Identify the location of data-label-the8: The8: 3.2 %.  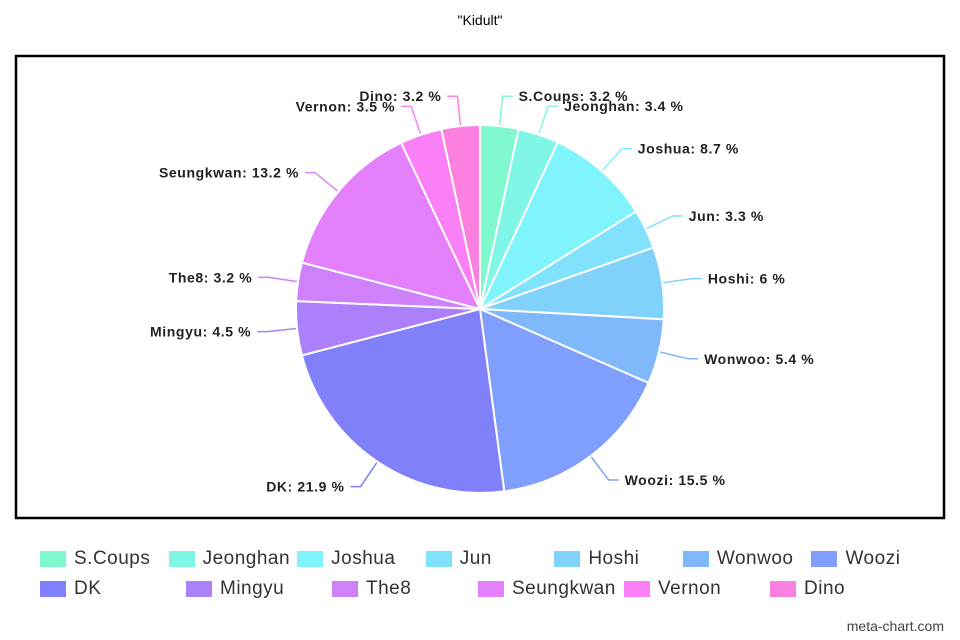
(211, 277).